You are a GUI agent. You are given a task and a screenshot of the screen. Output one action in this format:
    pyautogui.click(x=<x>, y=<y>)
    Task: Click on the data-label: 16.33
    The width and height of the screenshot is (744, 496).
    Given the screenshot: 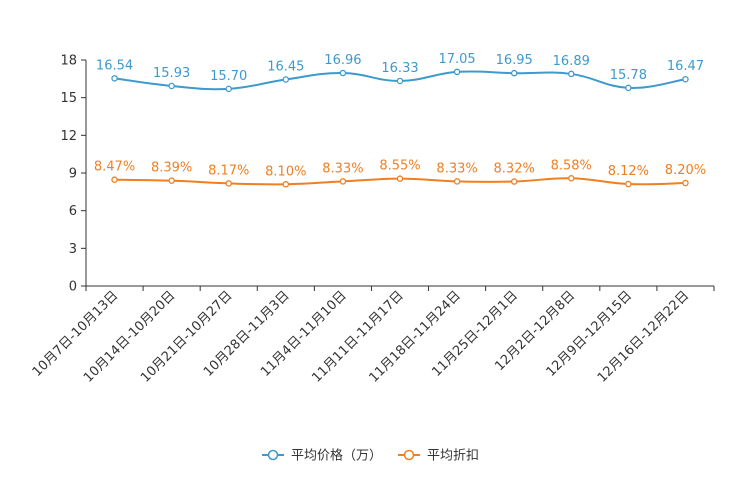 What is the action you would take?
    pyautogui.click(x=399, y=68)
    